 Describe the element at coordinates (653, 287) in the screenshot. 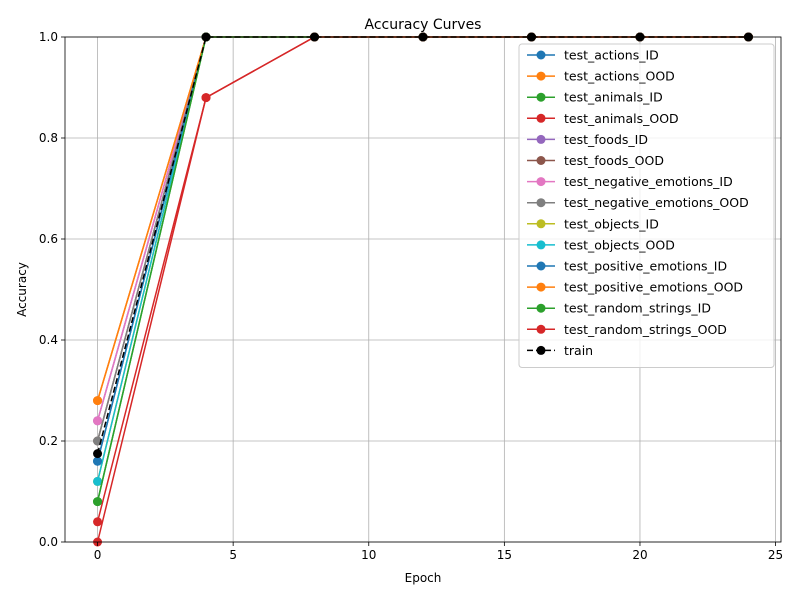

I see `legend-label: test_positive_emotions_OOD` at that location.